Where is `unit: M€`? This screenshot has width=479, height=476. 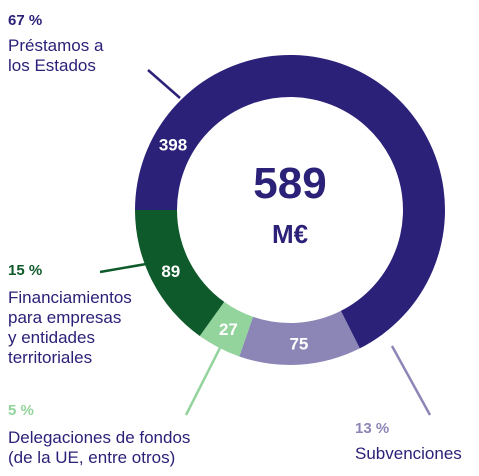
unit: M€ is located at coordinates (290, 234).